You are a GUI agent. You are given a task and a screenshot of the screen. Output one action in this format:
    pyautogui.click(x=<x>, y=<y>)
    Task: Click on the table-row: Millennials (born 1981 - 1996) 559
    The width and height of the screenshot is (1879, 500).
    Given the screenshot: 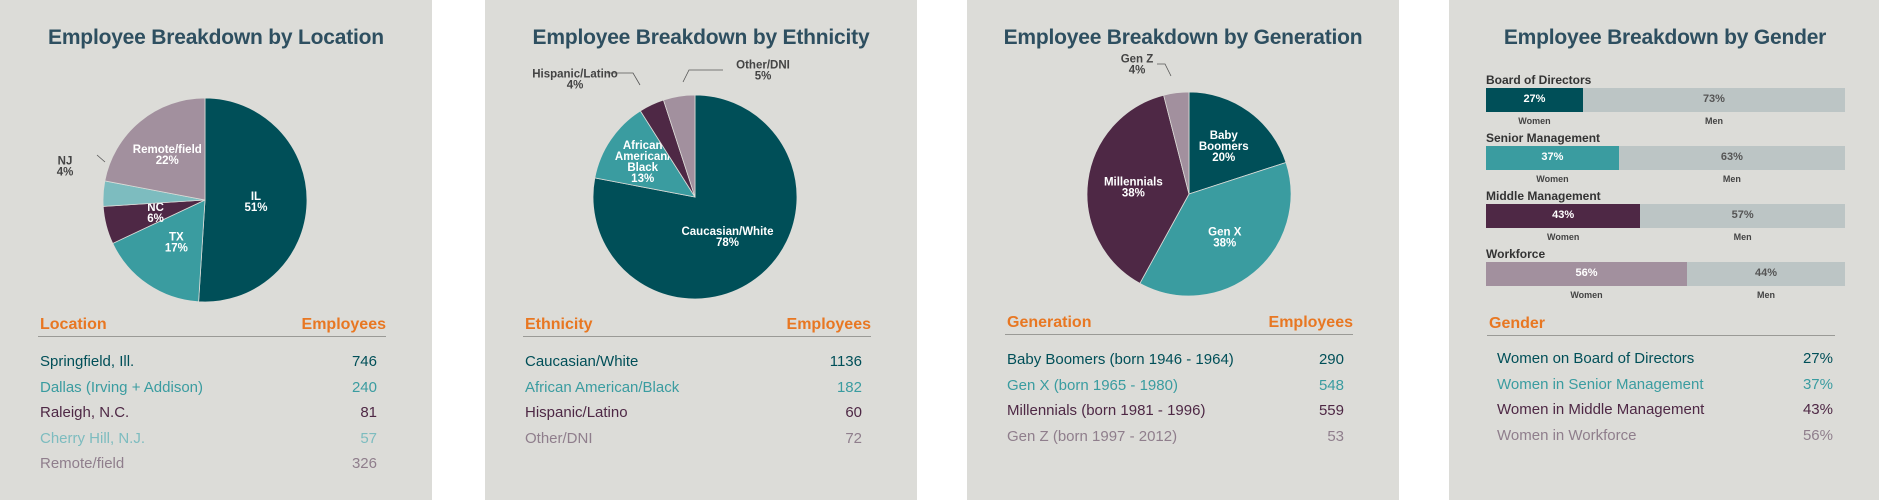 What is the action you would take?
    pyautogui.click(x=1175, y=413)
    